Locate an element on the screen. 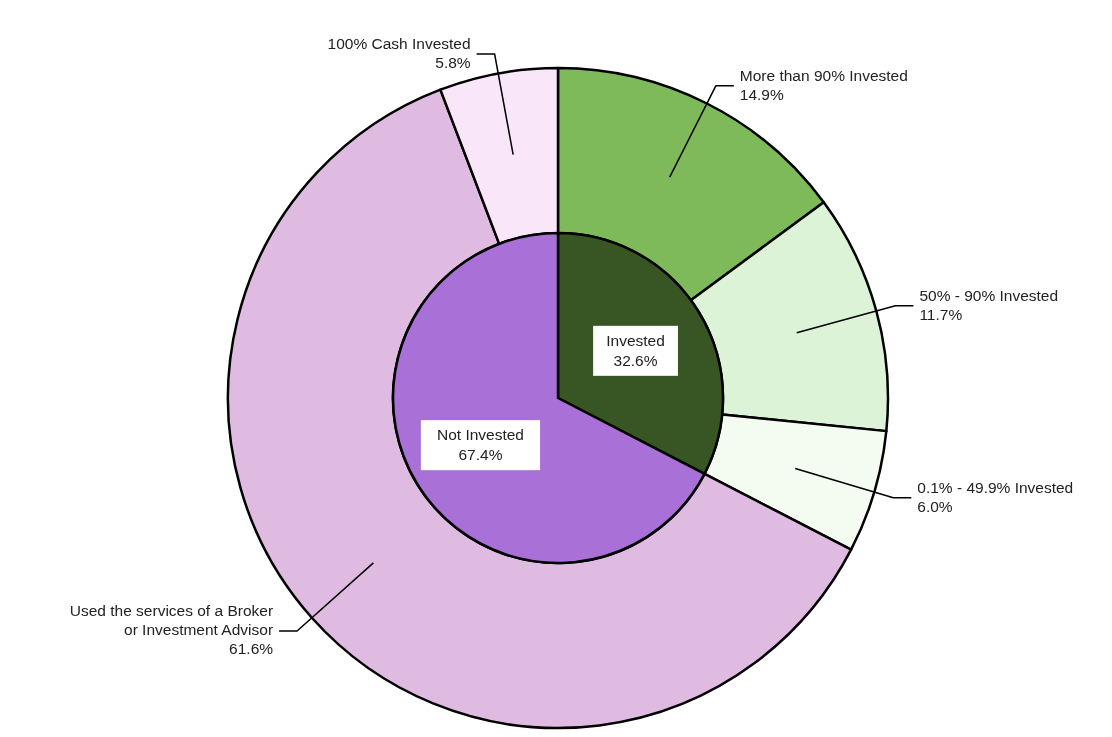 The height and width of the screenshot is (737, 1112). data-label: 5.8% is located at coordinates (453, 62).